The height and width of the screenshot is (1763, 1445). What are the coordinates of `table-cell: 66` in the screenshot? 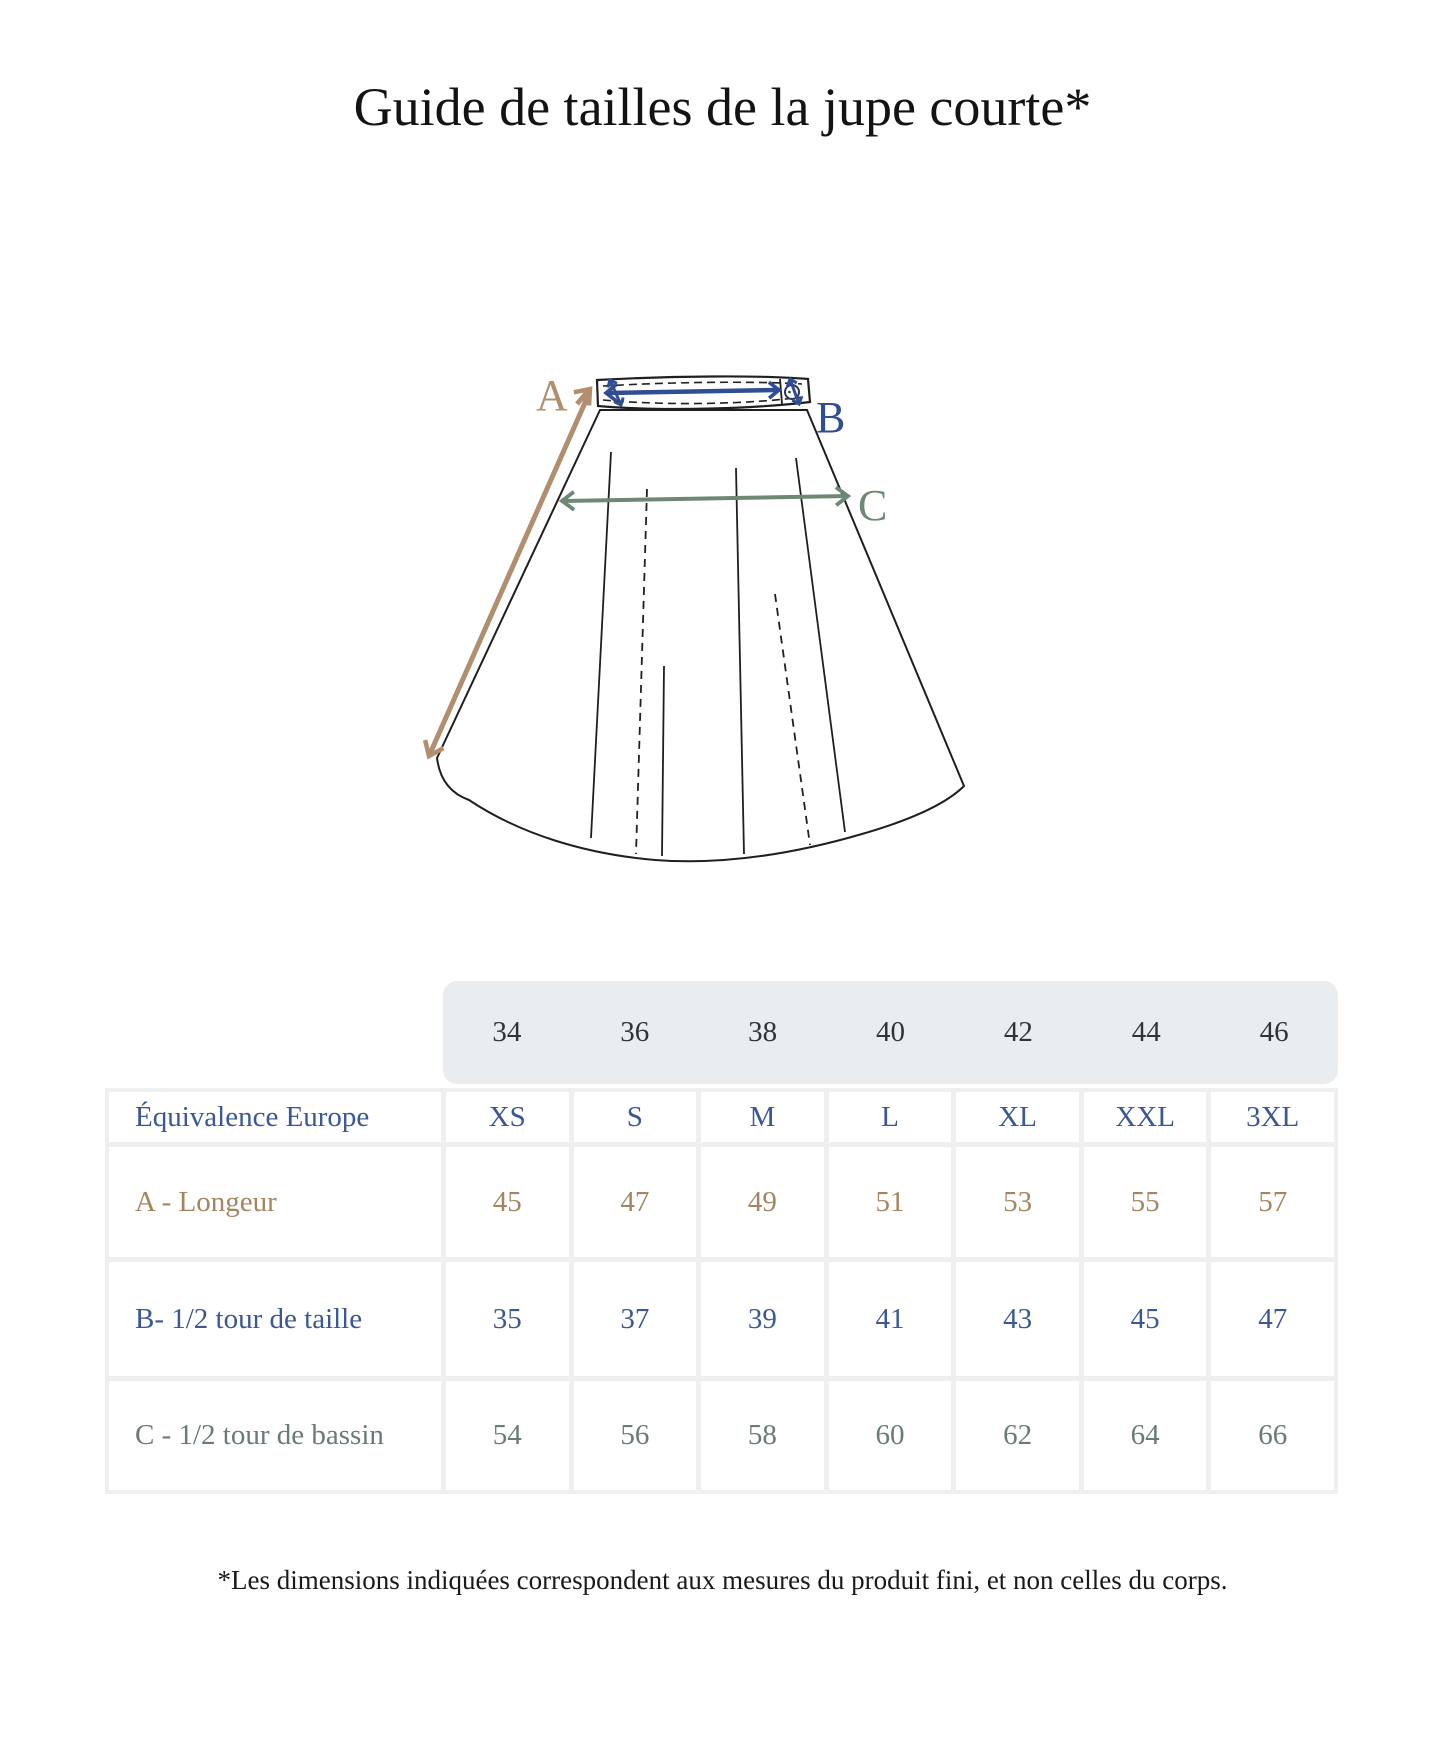 It's located at (1272, 1435).